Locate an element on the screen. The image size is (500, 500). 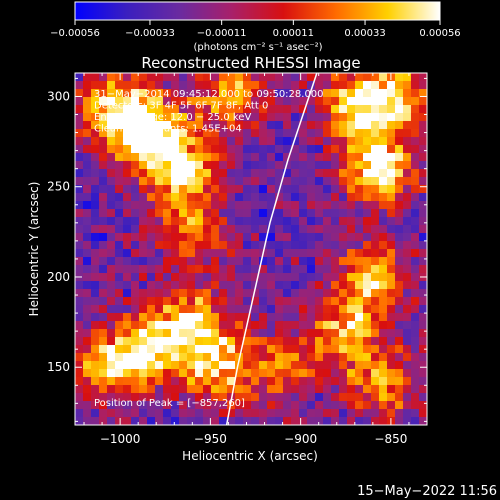
colorbar-tick-label: −0.00056 is located at coordinates (75, 33).